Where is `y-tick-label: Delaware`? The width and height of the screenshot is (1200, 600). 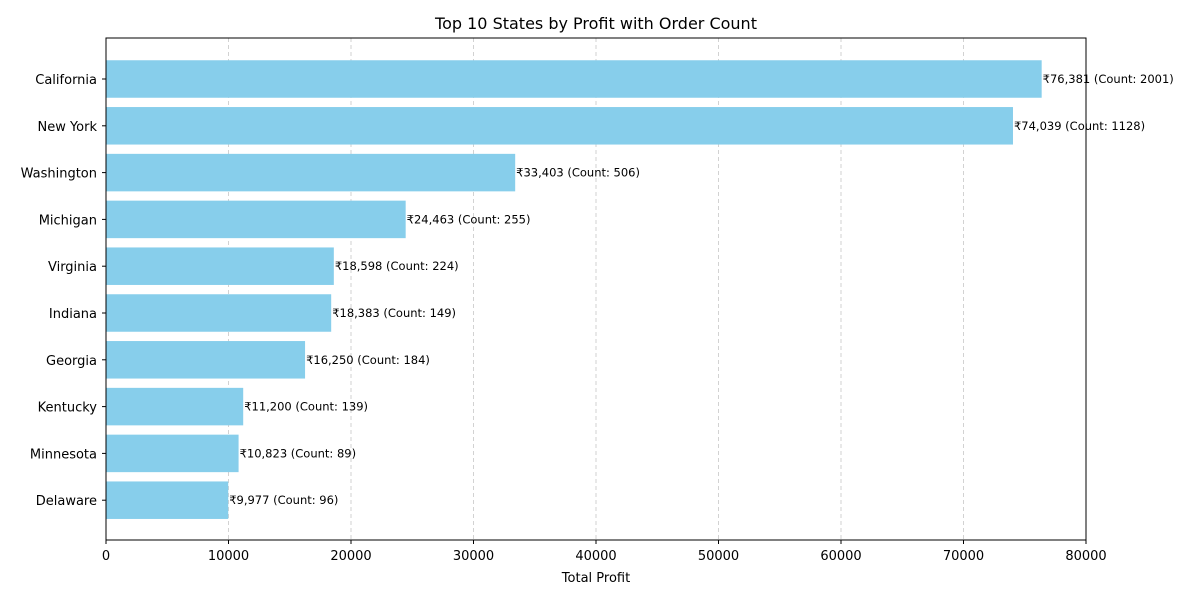
y-tick-label: Delaware is located at coordinates (66, 501).